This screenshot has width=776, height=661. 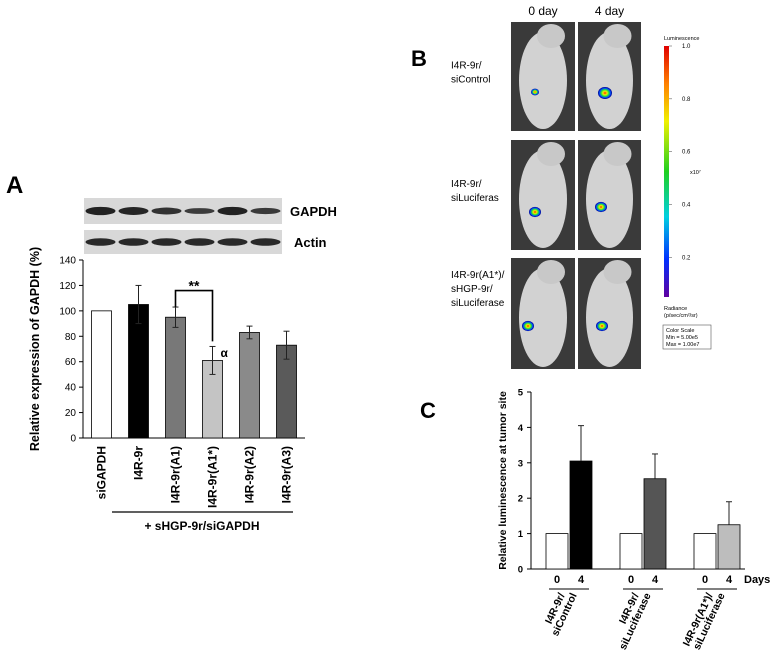 I want to click on y-tick-label: 80, so click(x=71, y=337).